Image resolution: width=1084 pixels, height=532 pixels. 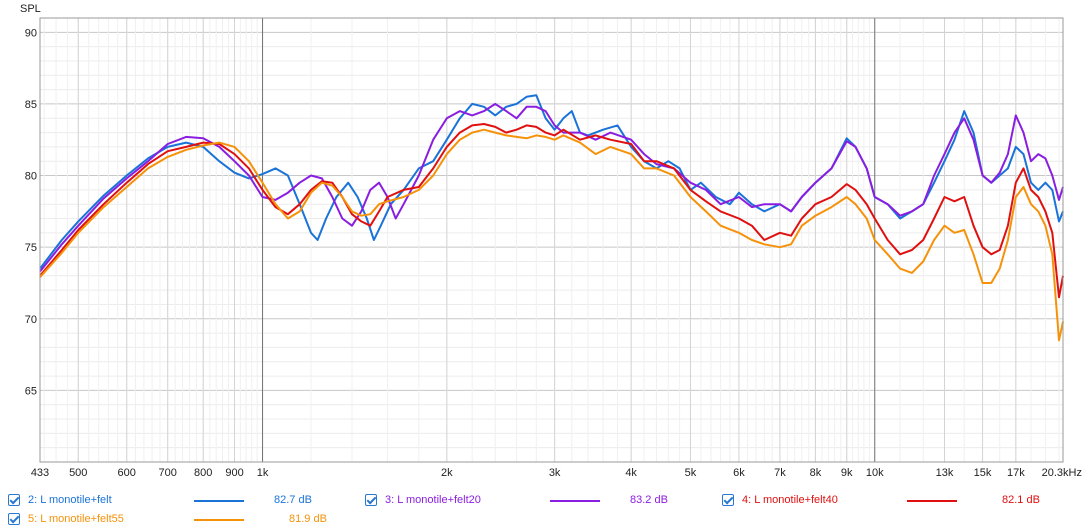 I want to click on legend-entry-series-2: 2: L monotile+felt 82.7 dB, so click(x=178, y=501).